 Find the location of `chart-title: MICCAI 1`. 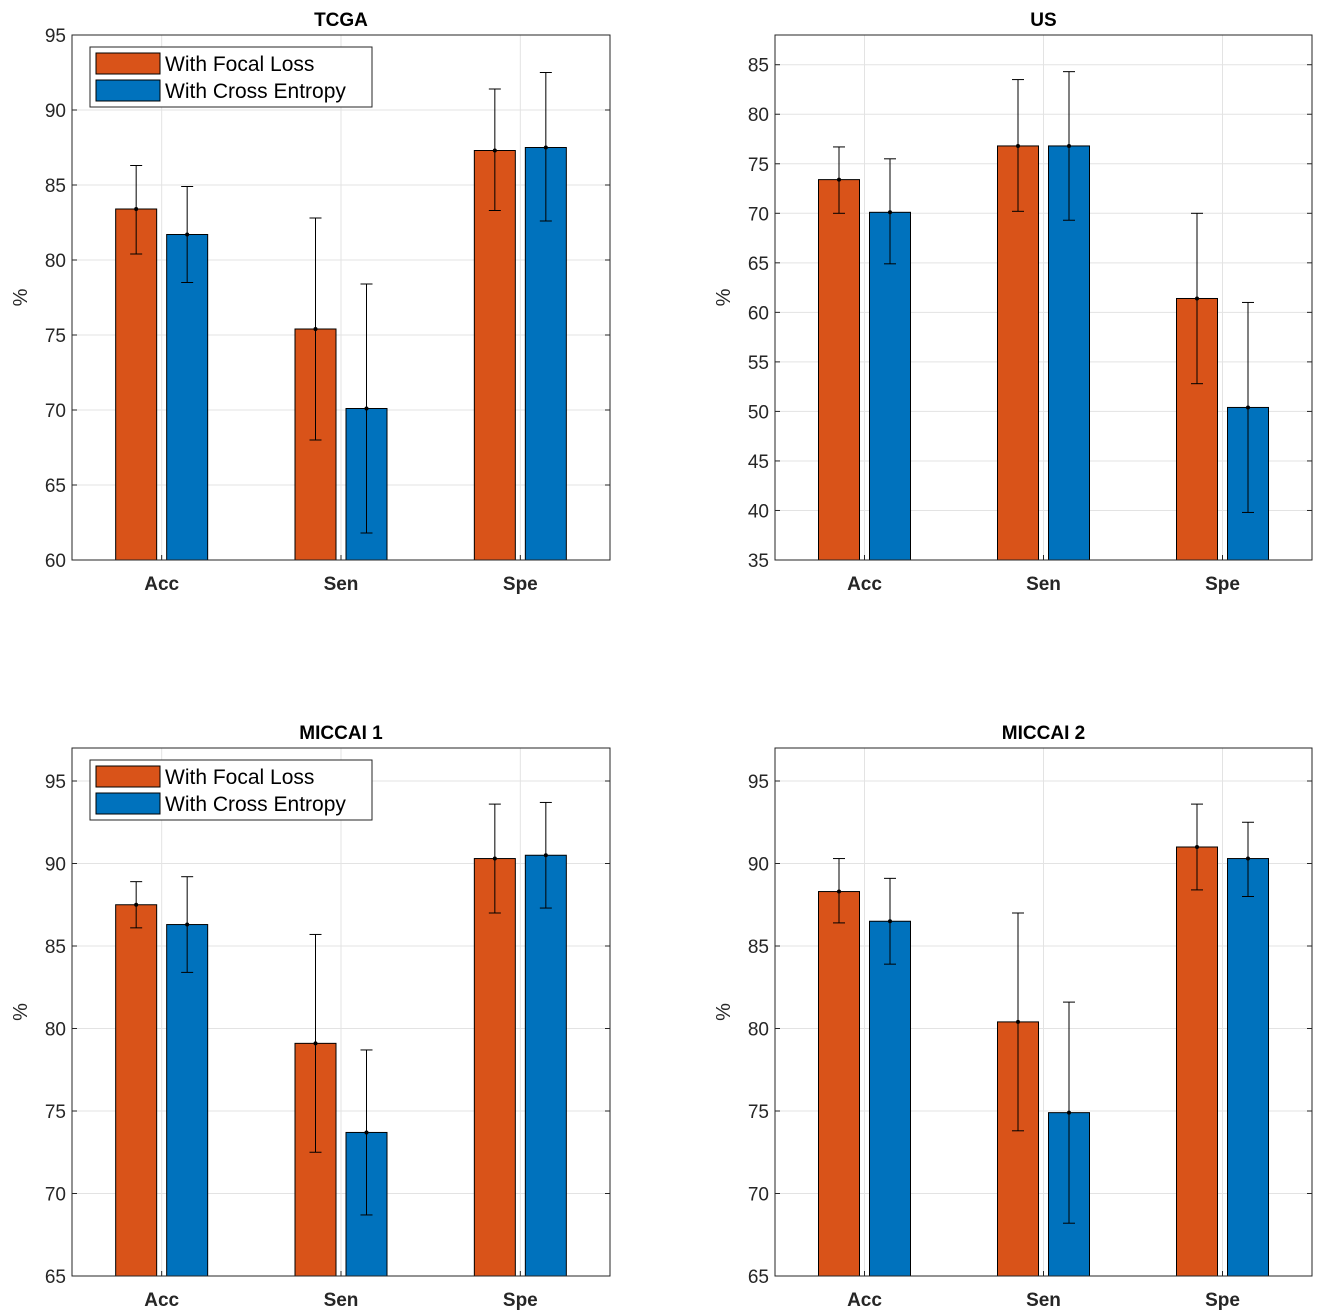

chart-title: MICCAI 1 is located at coordinates (341, 733).